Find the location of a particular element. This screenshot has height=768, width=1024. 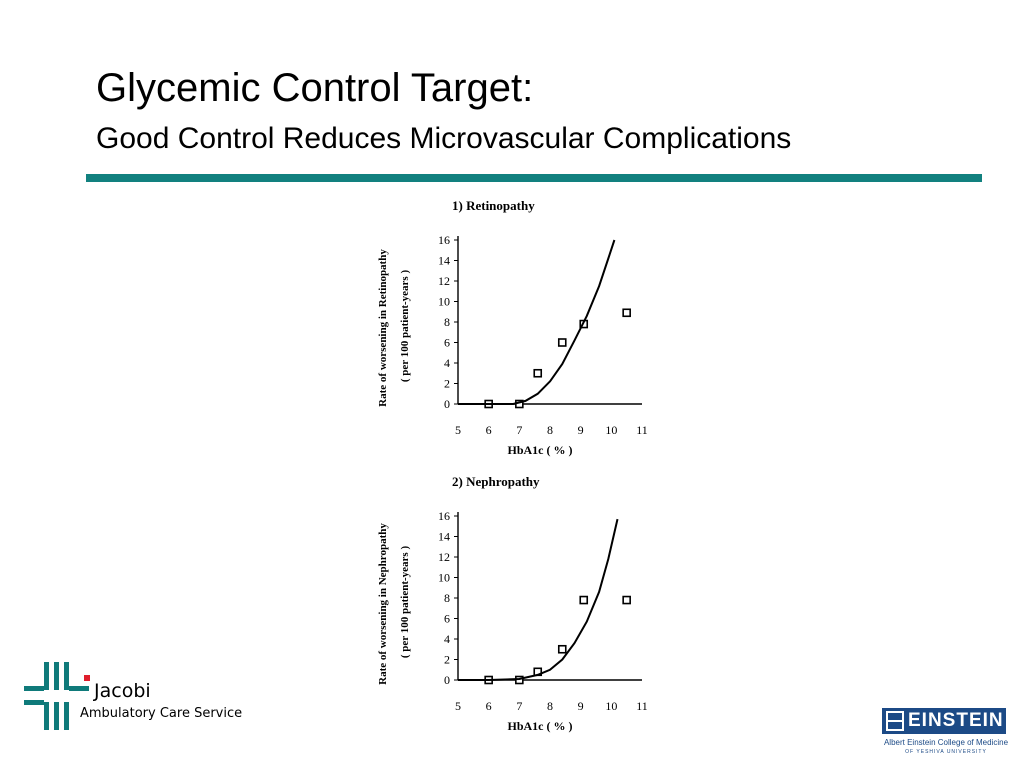

title-rule is located at coordinates (534, 178).